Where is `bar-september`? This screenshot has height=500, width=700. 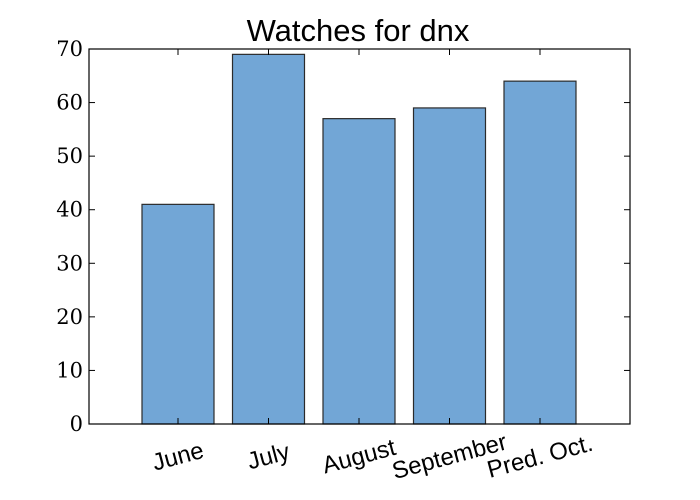 bar-september is located at coordinates (449, 266).